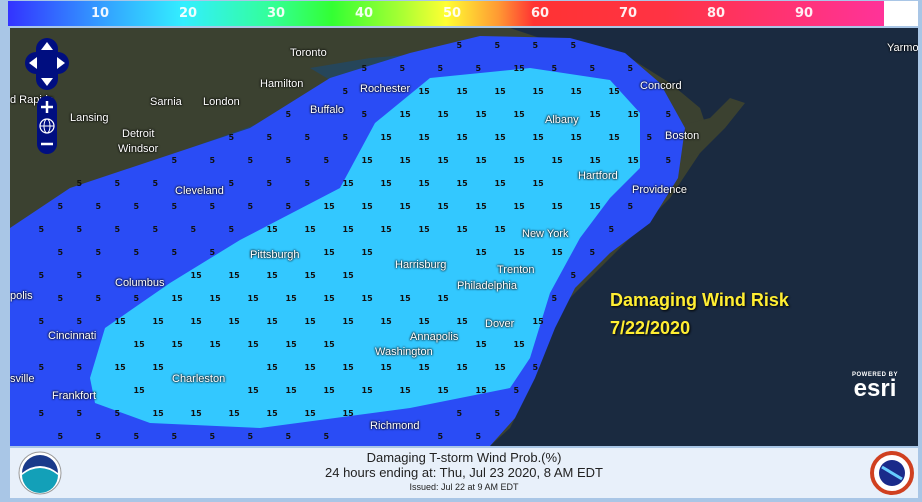  Describe the element at coordinates (22, 379) in the screenshot. I see `city-label: sville` at that location.